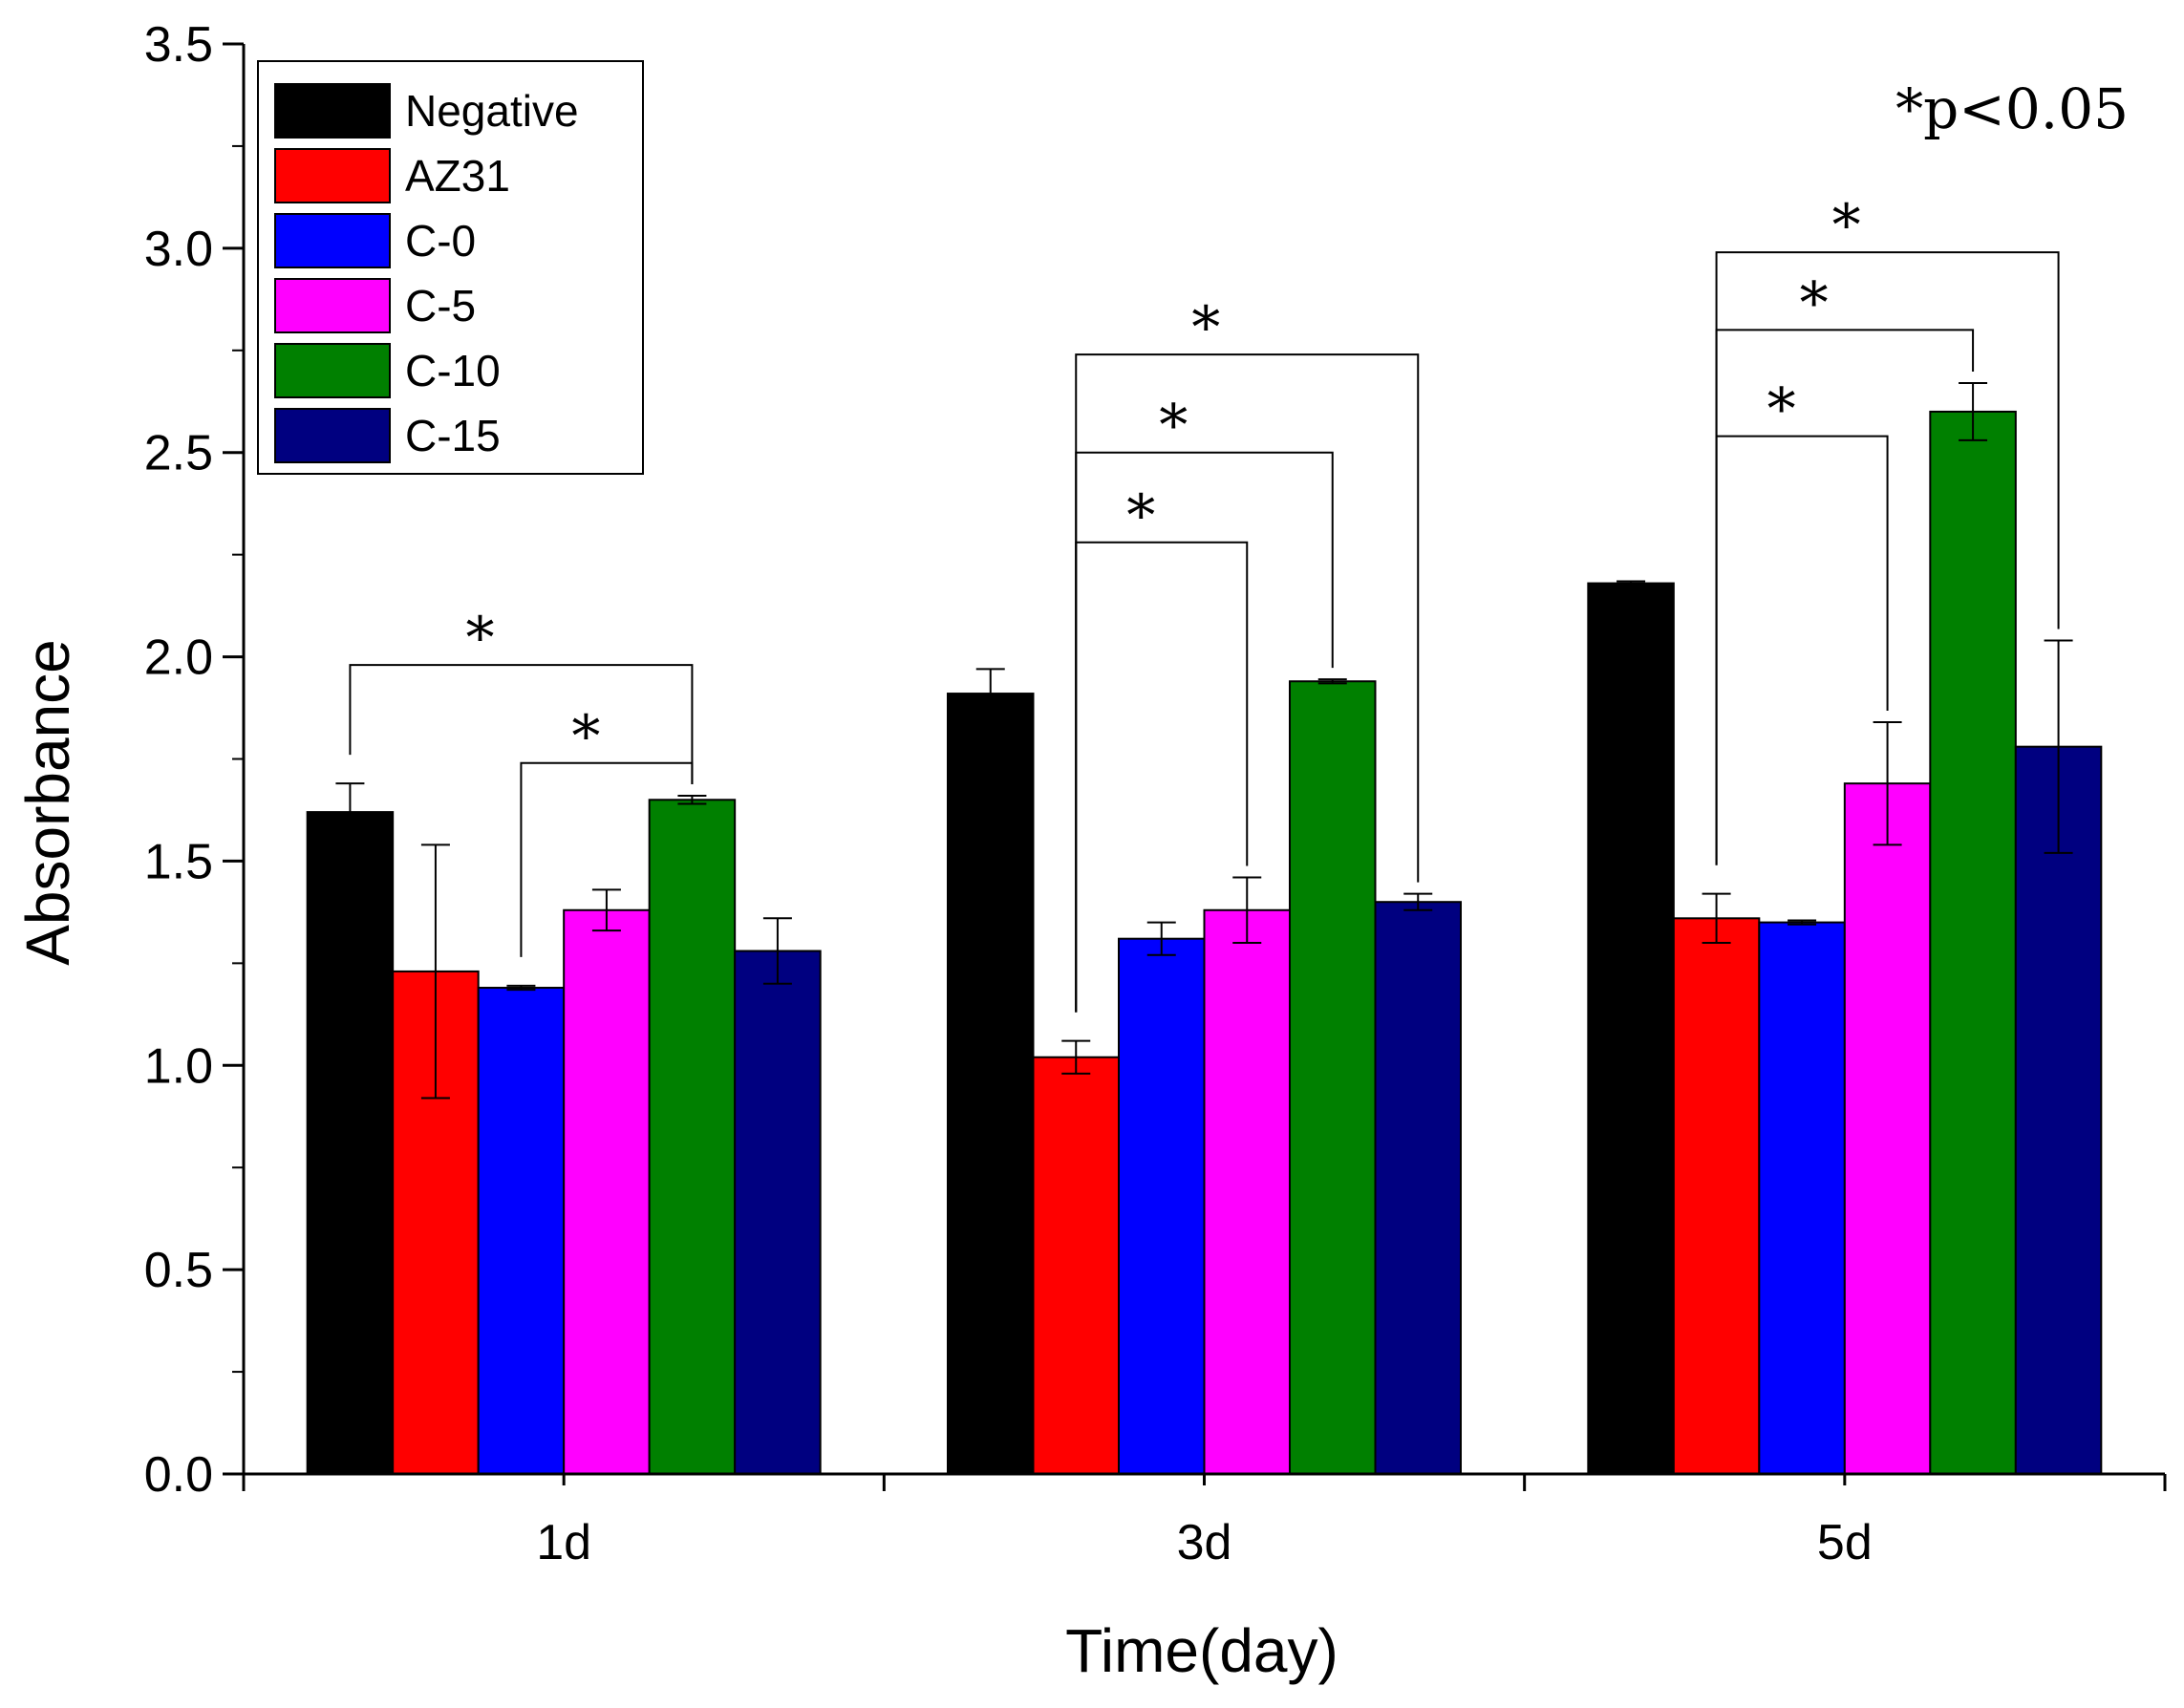  I want to click on bar-negative-3d, so click(991, 1084).